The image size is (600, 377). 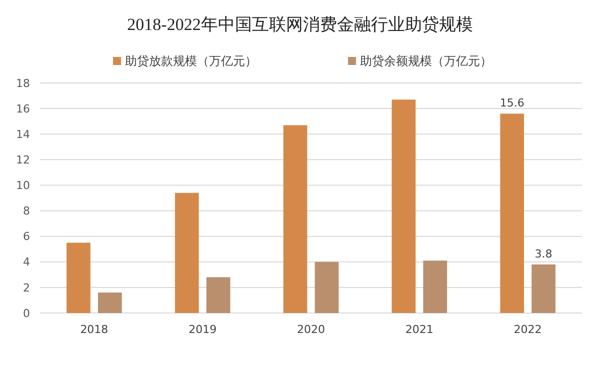 What do you see at coordinates (543, 253) in the screenshot?
I see `data-label: 3.8` at bounding box center [543, 253].